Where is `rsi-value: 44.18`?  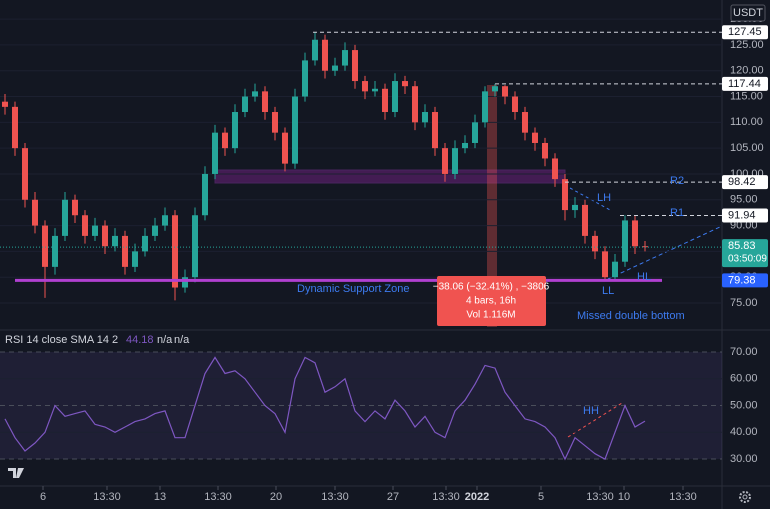 rsi-value: 44.18 is located at coordinates (140, 340).